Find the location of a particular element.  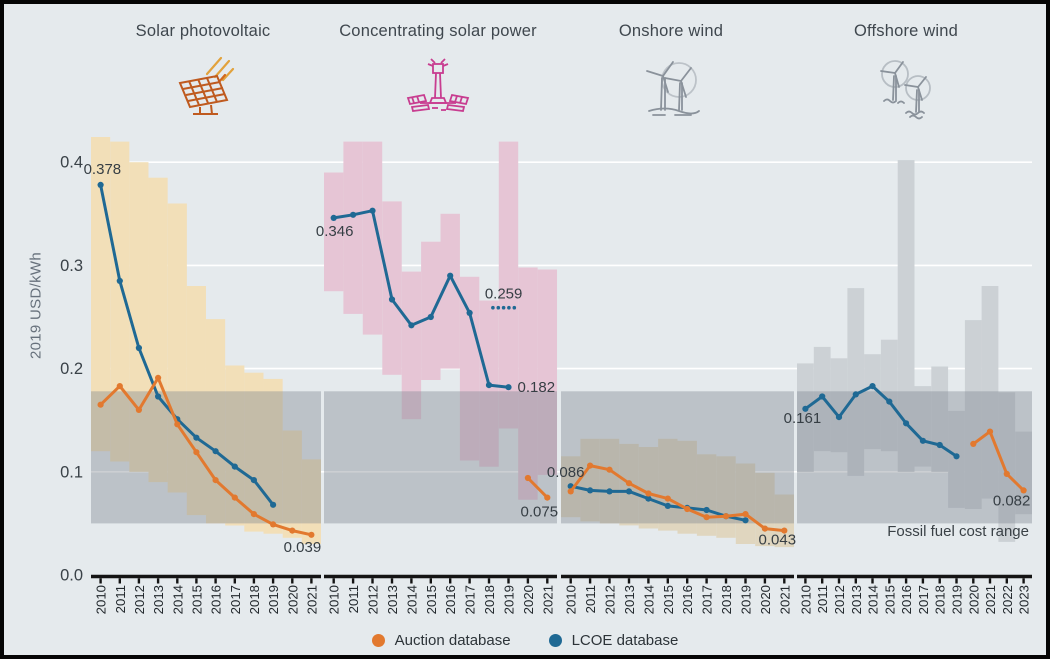

svg-text: 2023 is located at coordinates (1024, 599).